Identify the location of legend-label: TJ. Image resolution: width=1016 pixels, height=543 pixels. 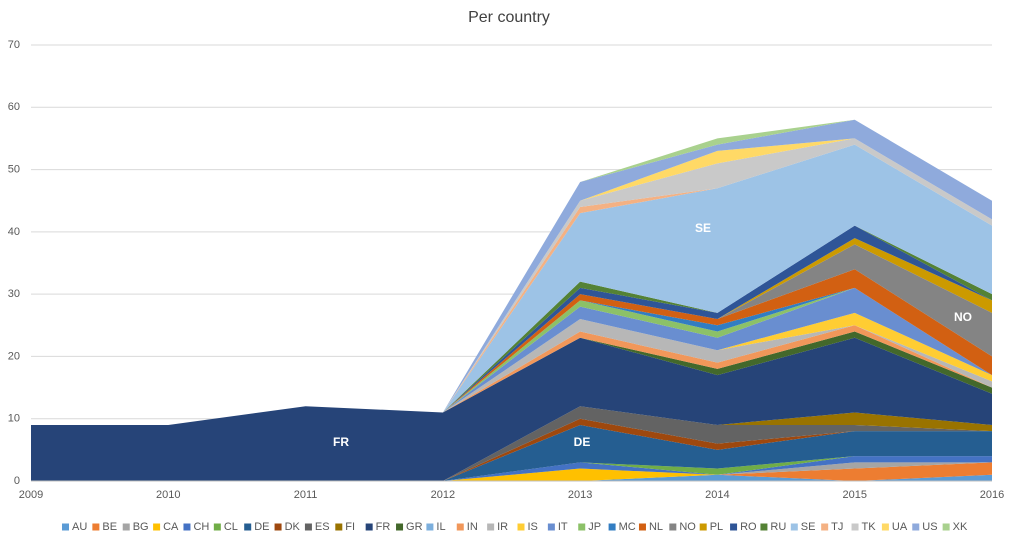
(837, 527).